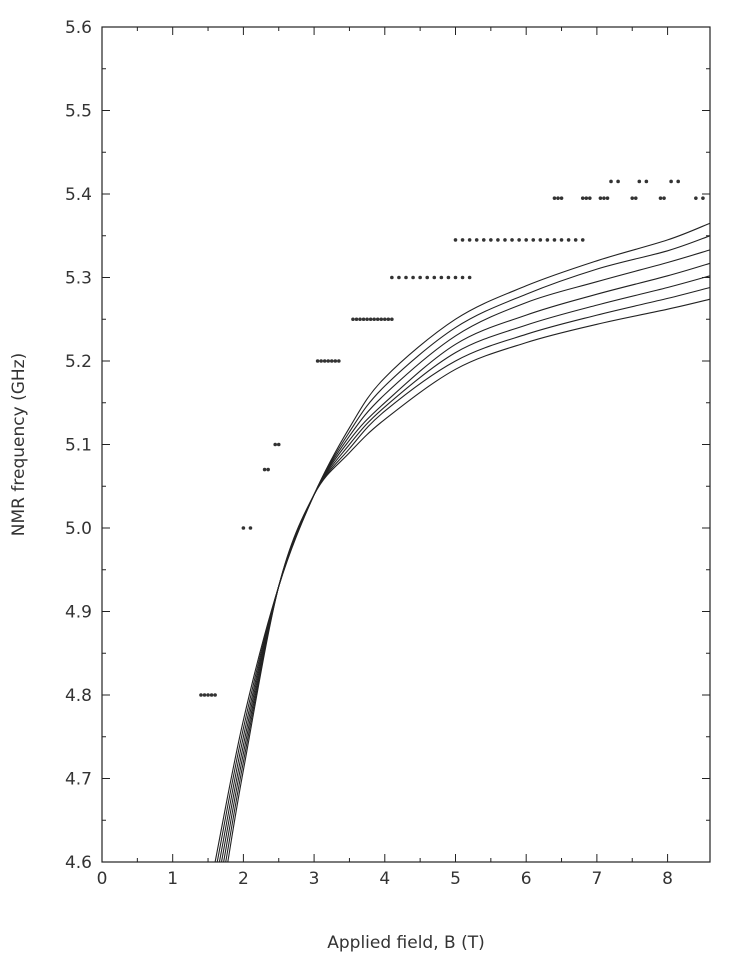  Describe the element at coordinates (596, 879) in the screenshot. I see `x-tick-label: 7` at that location.